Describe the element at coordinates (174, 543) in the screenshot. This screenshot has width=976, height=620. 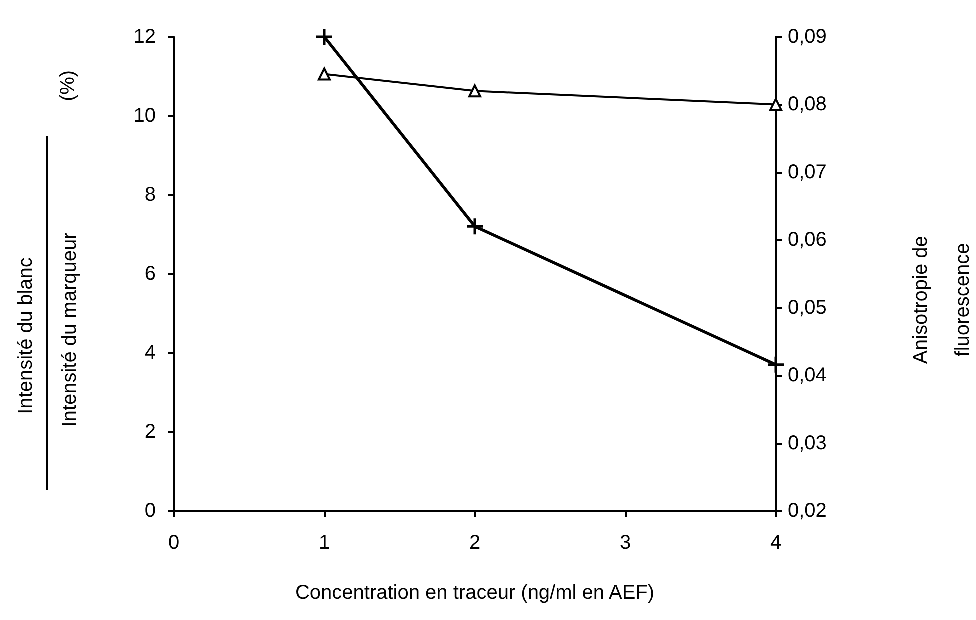
I see `x-tick-label: 0` at that location.